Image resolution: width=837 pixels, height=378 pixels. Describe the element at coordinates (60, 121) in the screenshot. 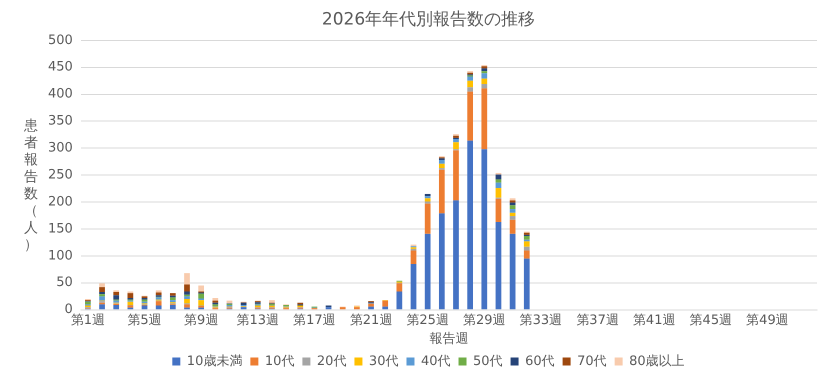

I see `y-tick-label: 350` at that location.